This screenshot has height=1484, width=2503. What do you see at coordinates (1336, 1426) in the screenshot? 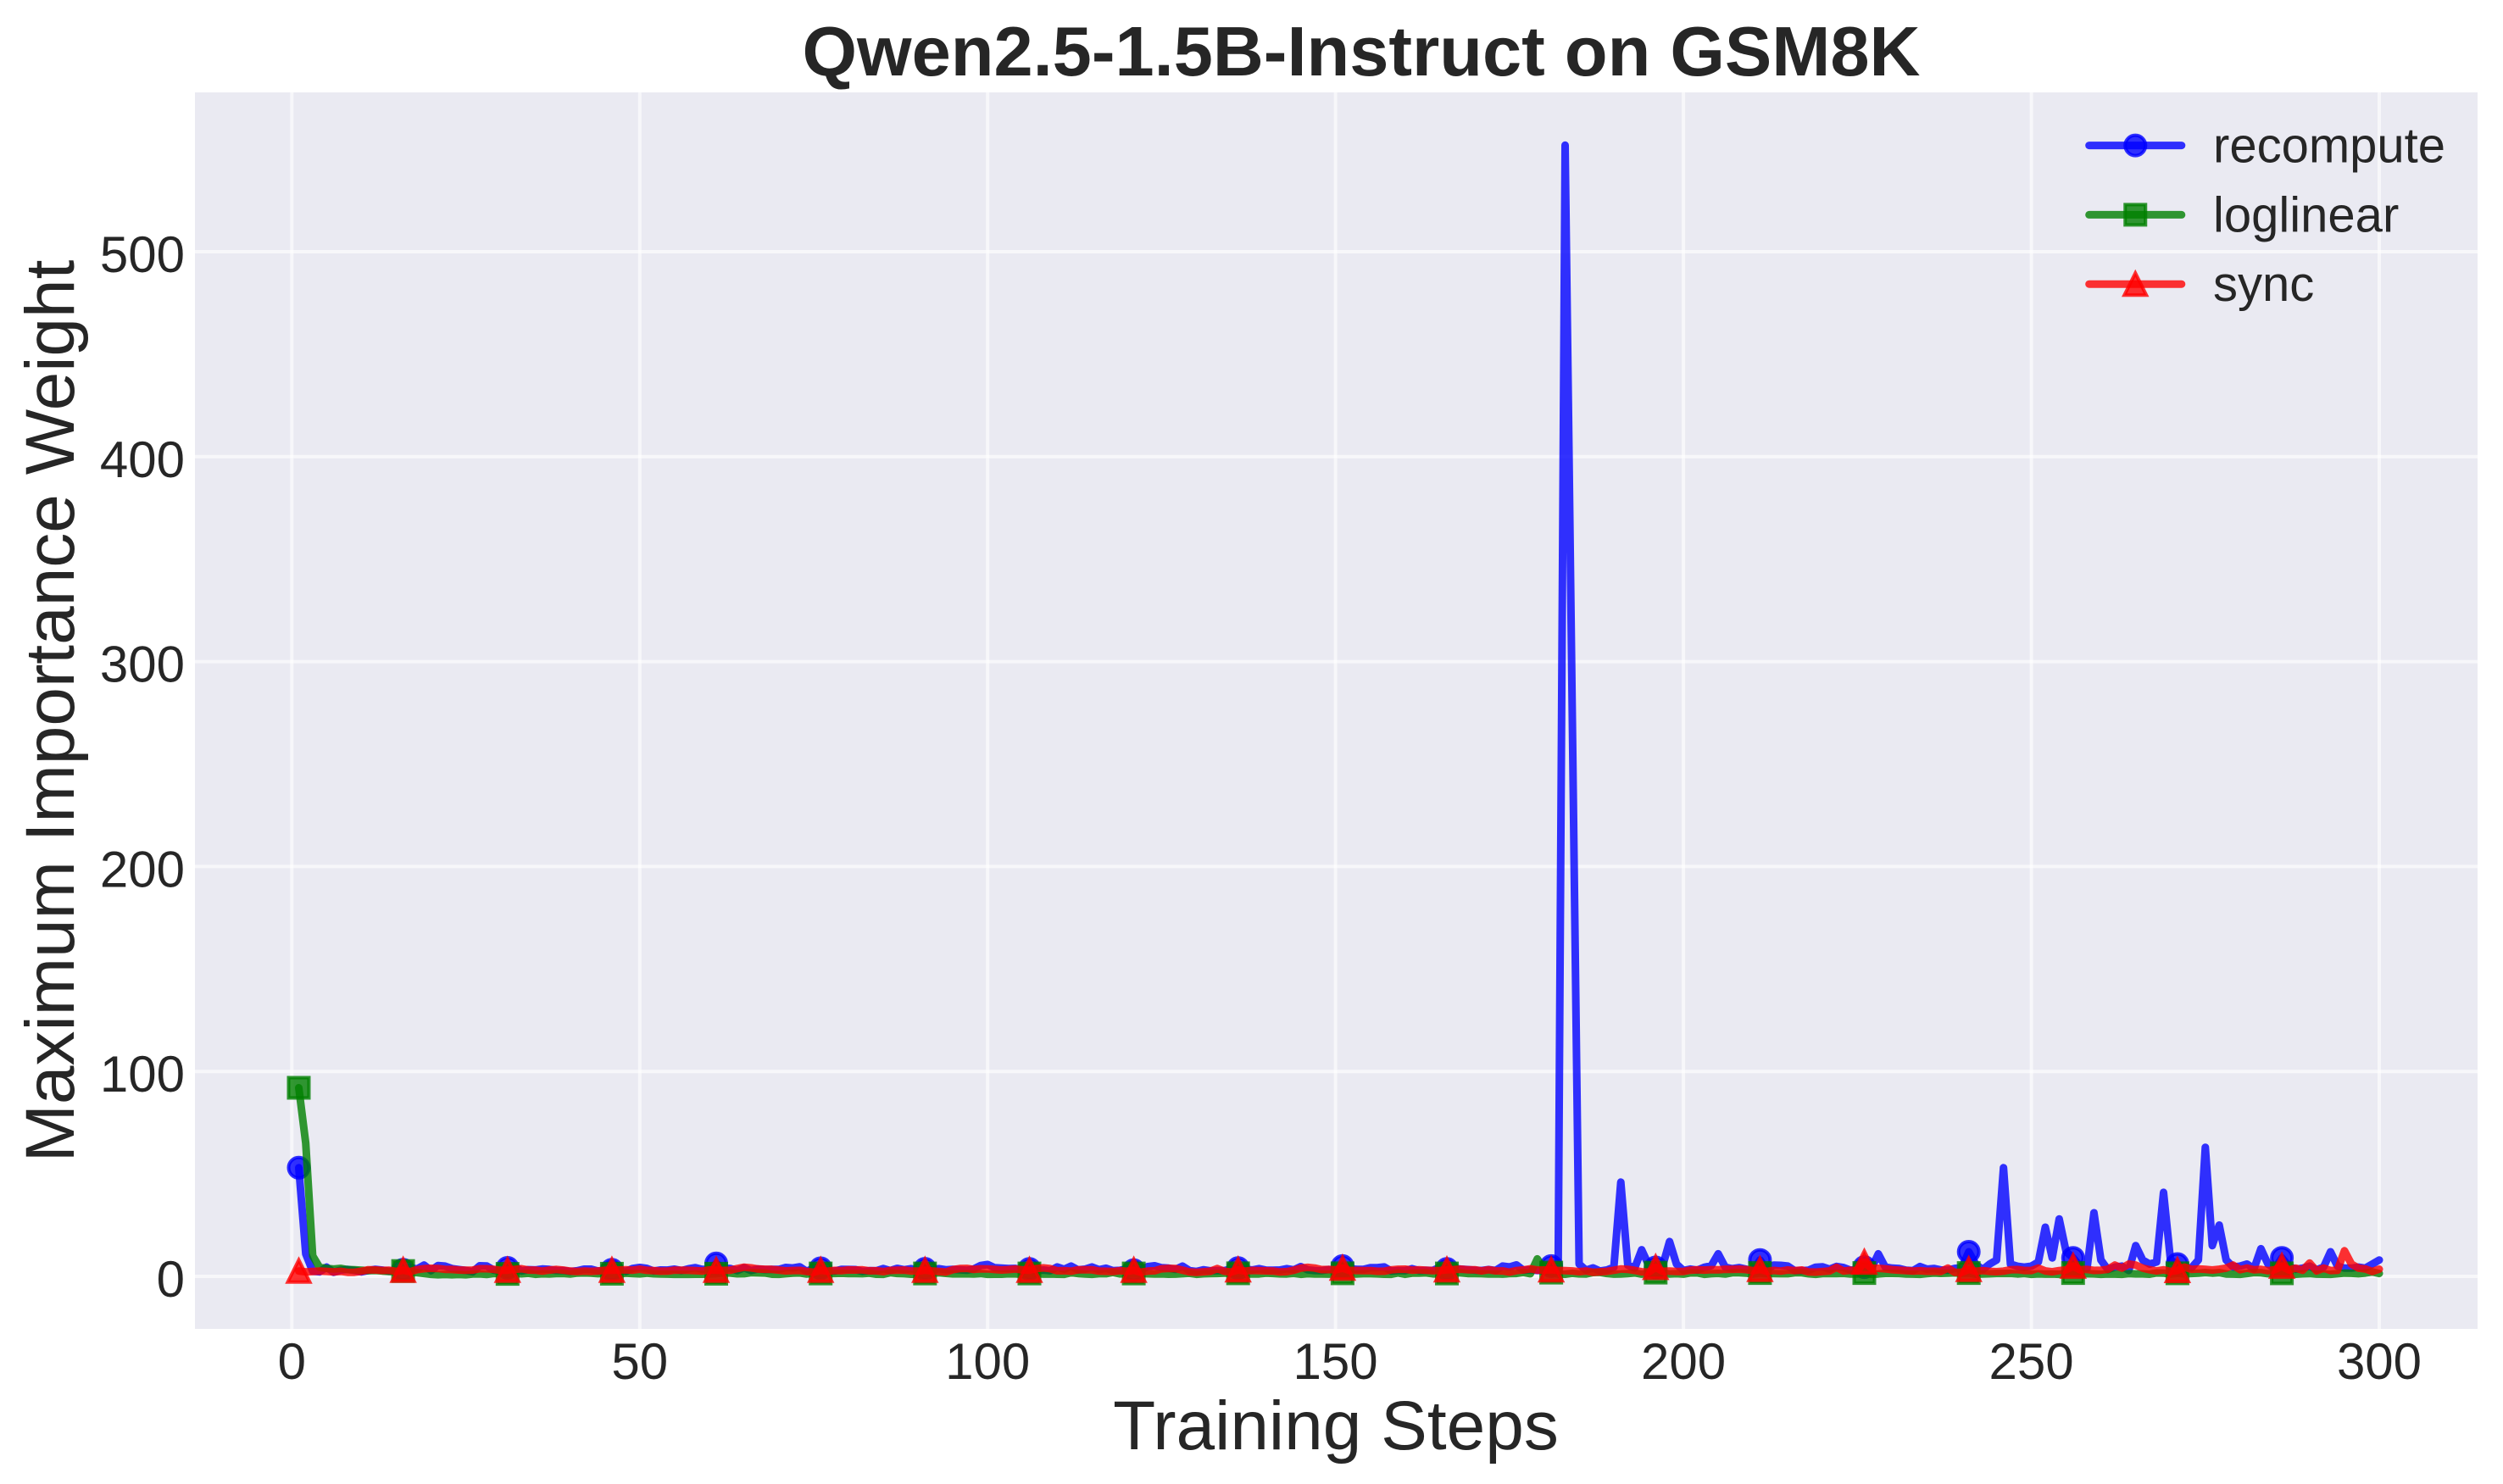
I see `svg-text: Training Steps` at bounding box center [1336, 1426].